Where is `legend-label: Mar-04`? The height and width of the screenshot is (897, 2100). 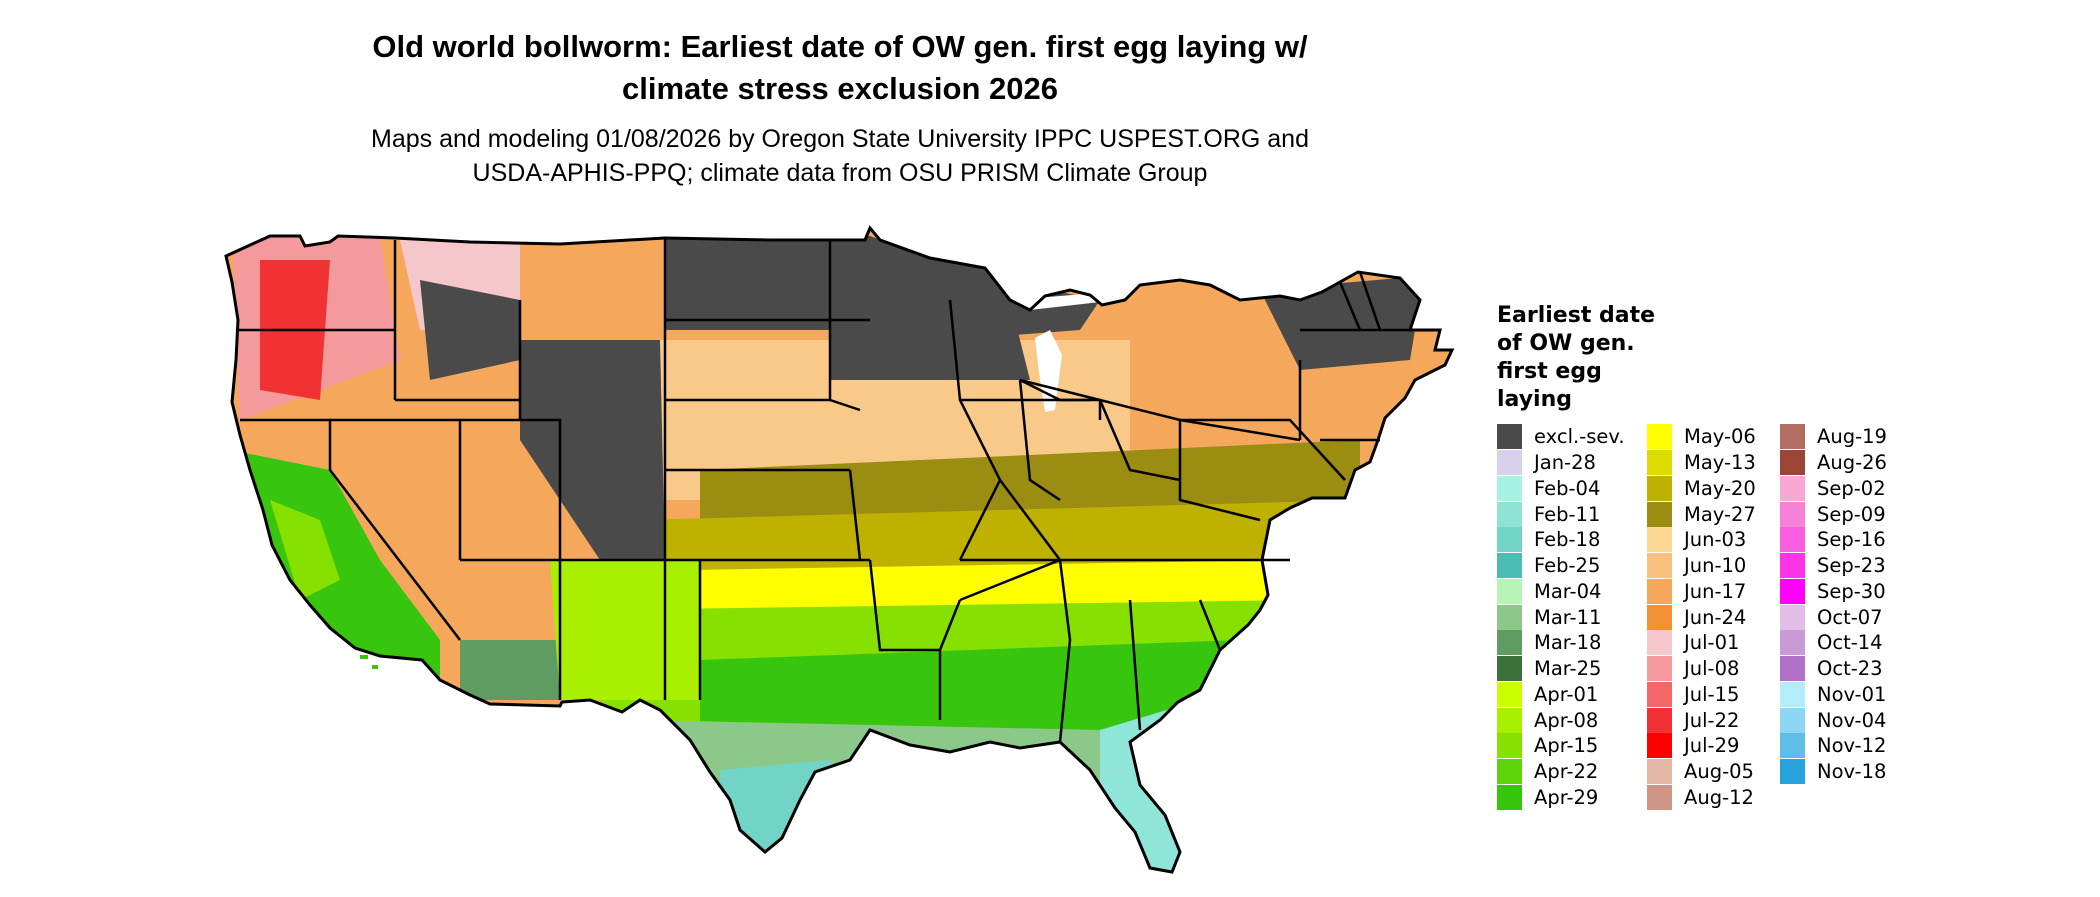
legend-label: Mar-04 is located at coordinates (1568, 591).